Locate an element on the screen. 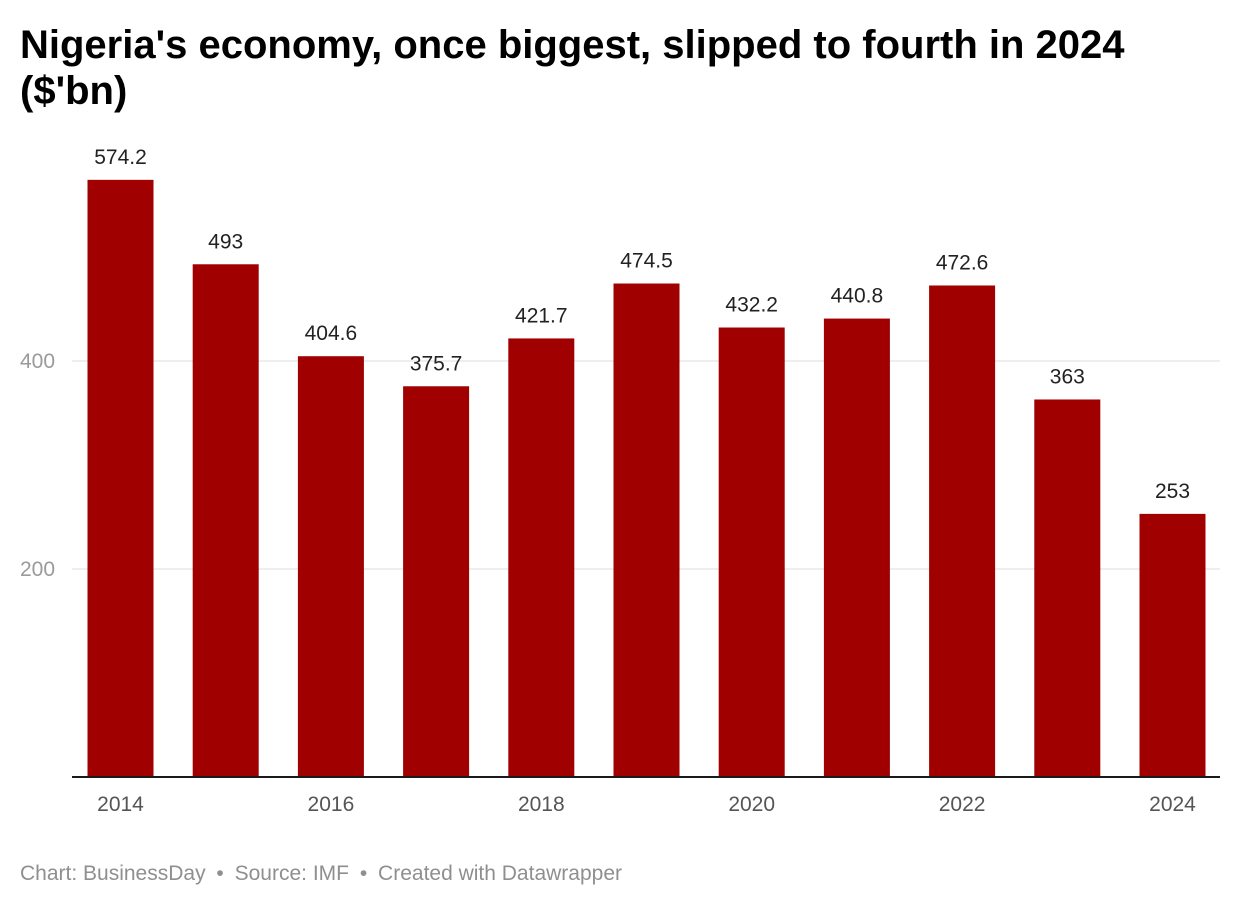 Image resolution: width=1240 pixels, height=910 pixels. value-label-2020: 432.2 is located at coordinates (751, 305).